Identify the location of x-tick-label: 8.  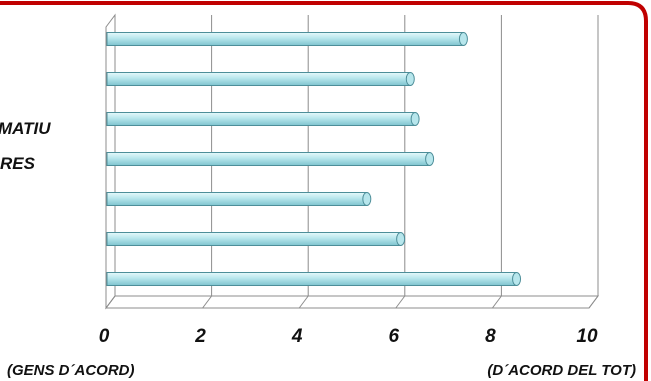
(490, 336).